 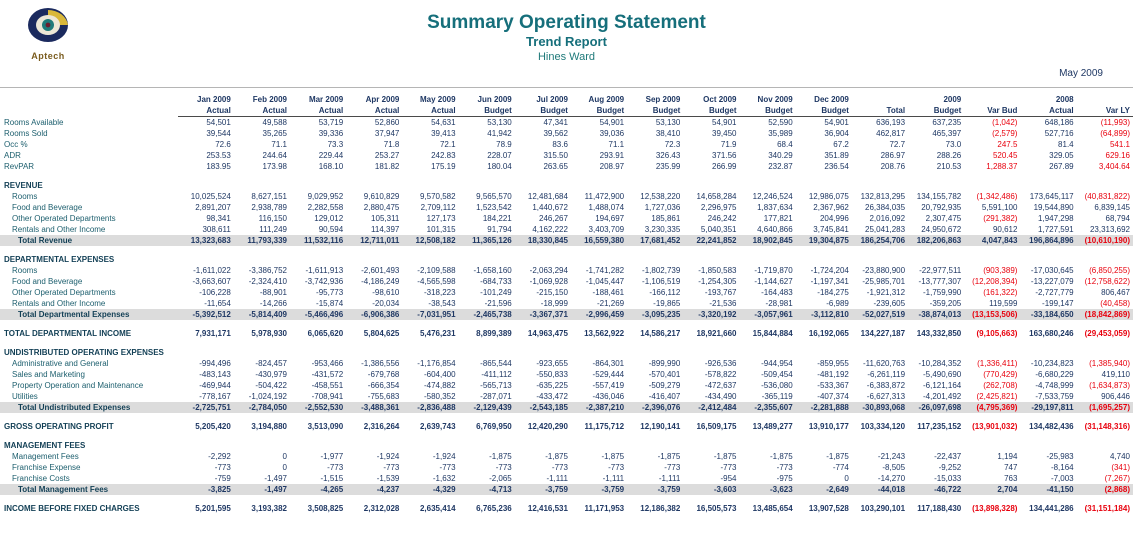 What do you see at coordinates (542, 489) in the screenshot?
I see `value-cell: -3,759` at bounding box center [542, 489].